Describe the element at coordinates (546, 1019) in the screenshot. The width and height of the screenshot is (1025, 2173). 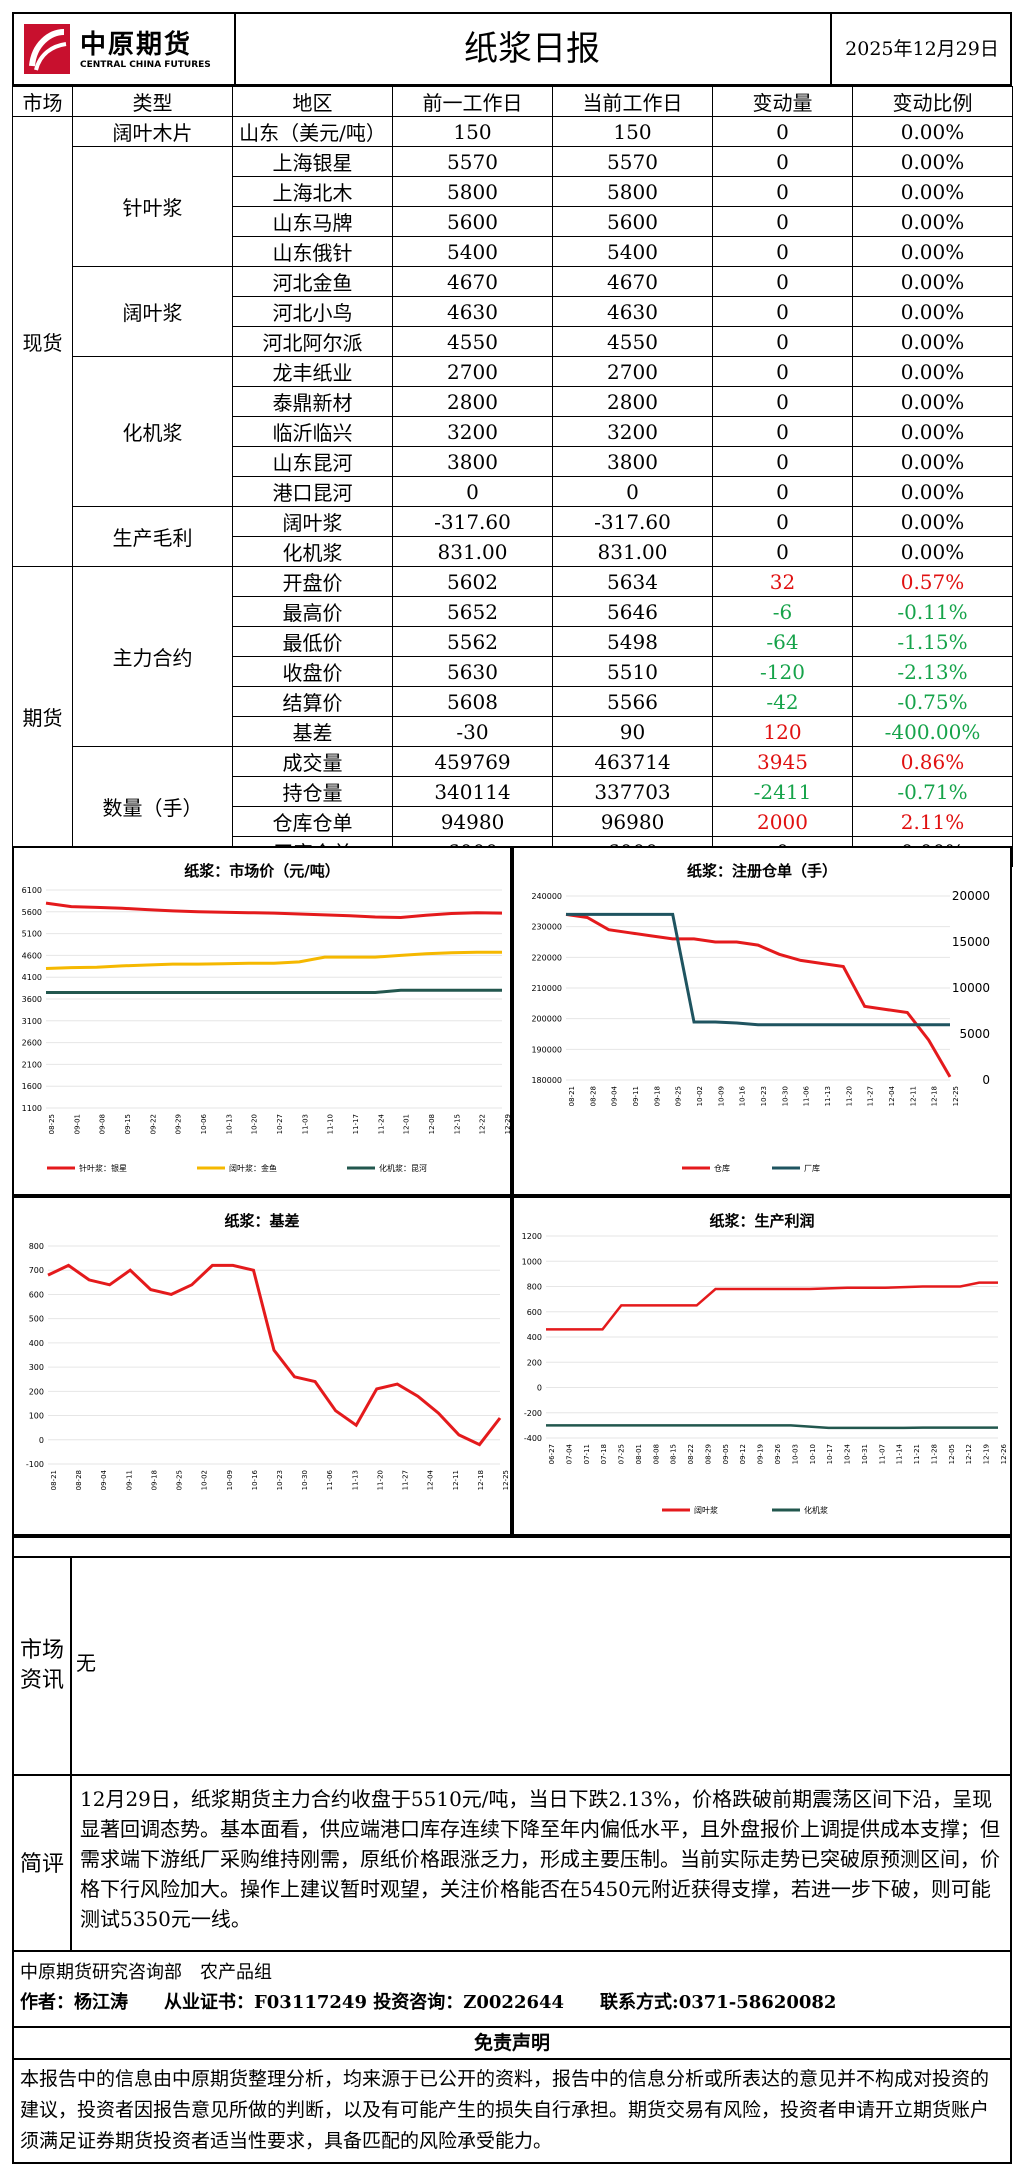
I see `y-tick-label: 200000` at that location.